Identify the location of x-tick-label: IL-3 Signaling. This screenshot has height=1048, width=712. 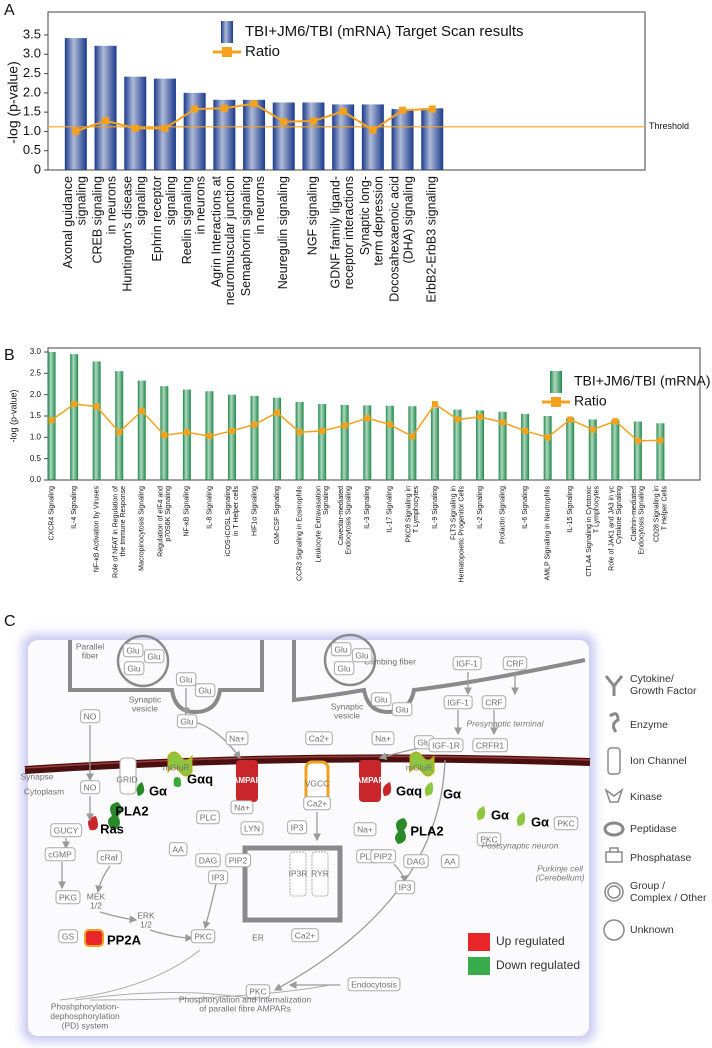
(367, 507).